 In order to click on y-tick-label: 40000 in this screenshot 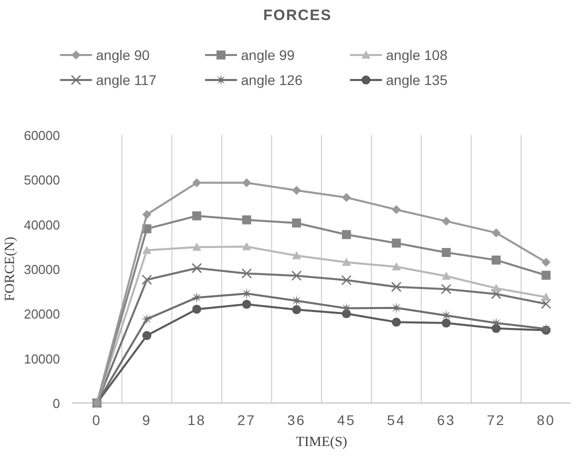, I will do `click(42, 224)`.